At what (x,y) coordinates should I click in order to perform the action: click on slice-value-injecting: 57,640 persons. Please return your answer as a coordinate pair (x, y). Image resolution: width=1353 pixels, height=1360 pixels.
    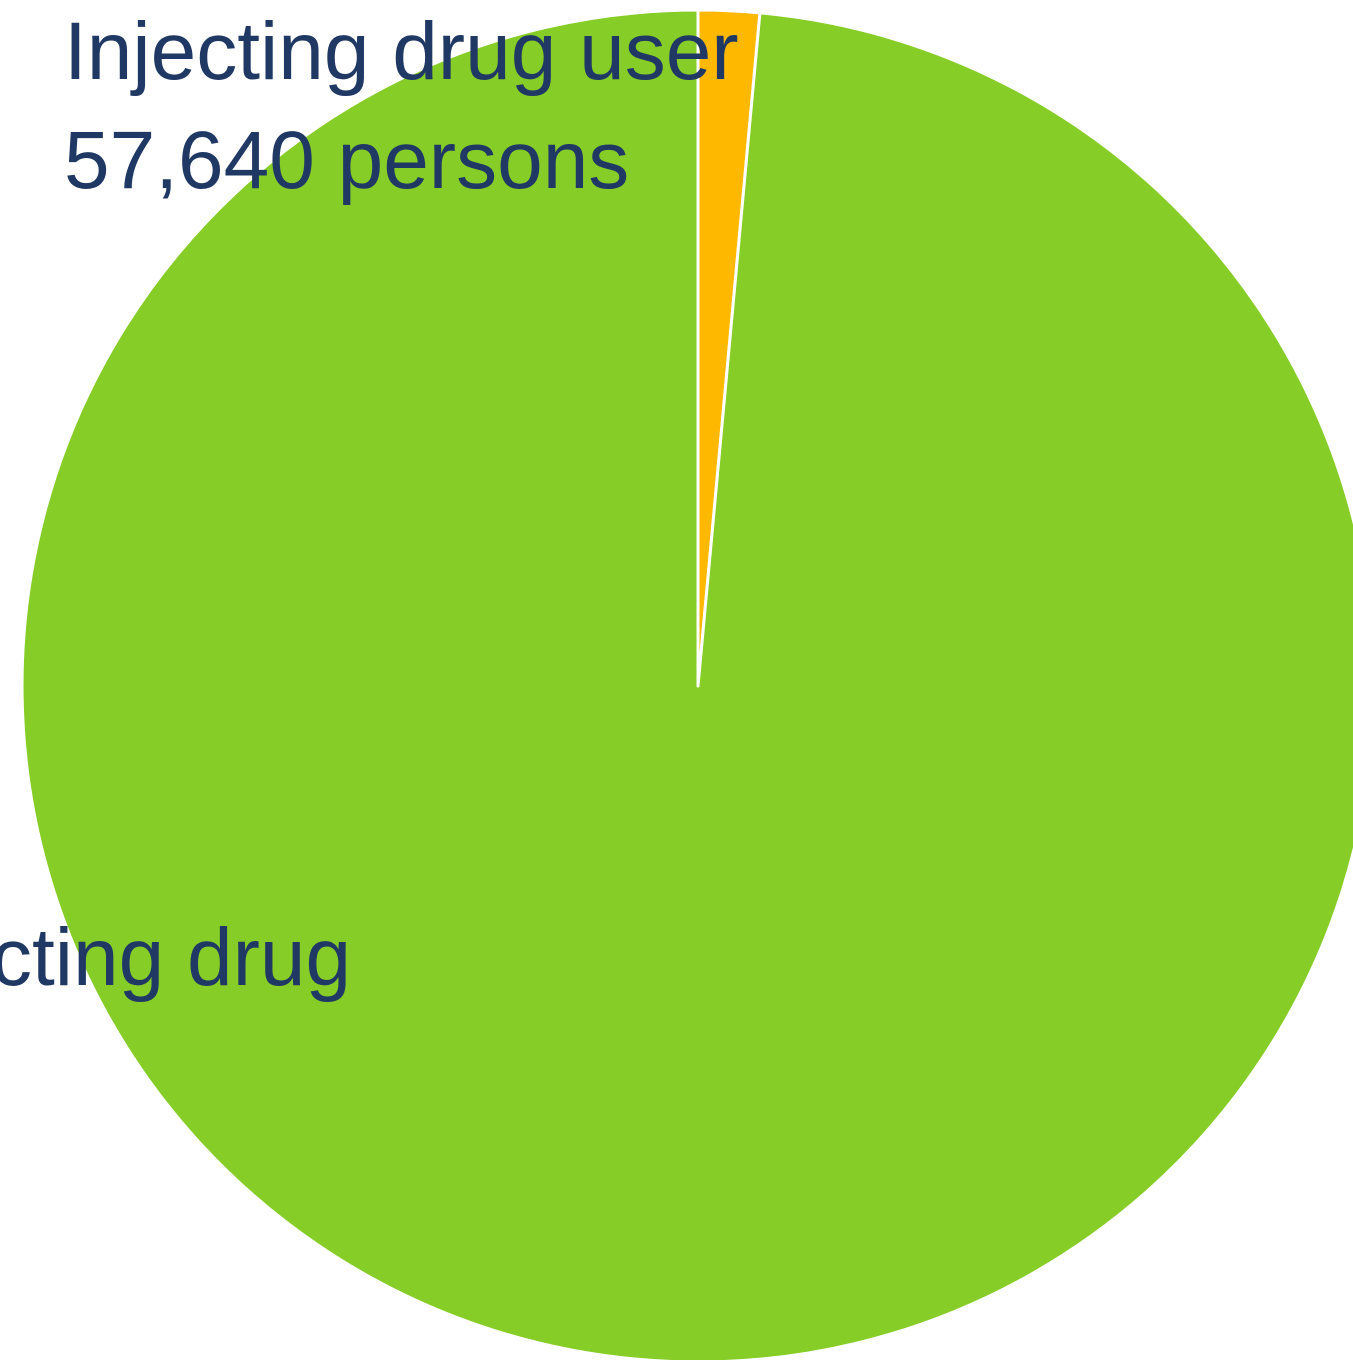
    Looking at the image, I should click on (346, 160).